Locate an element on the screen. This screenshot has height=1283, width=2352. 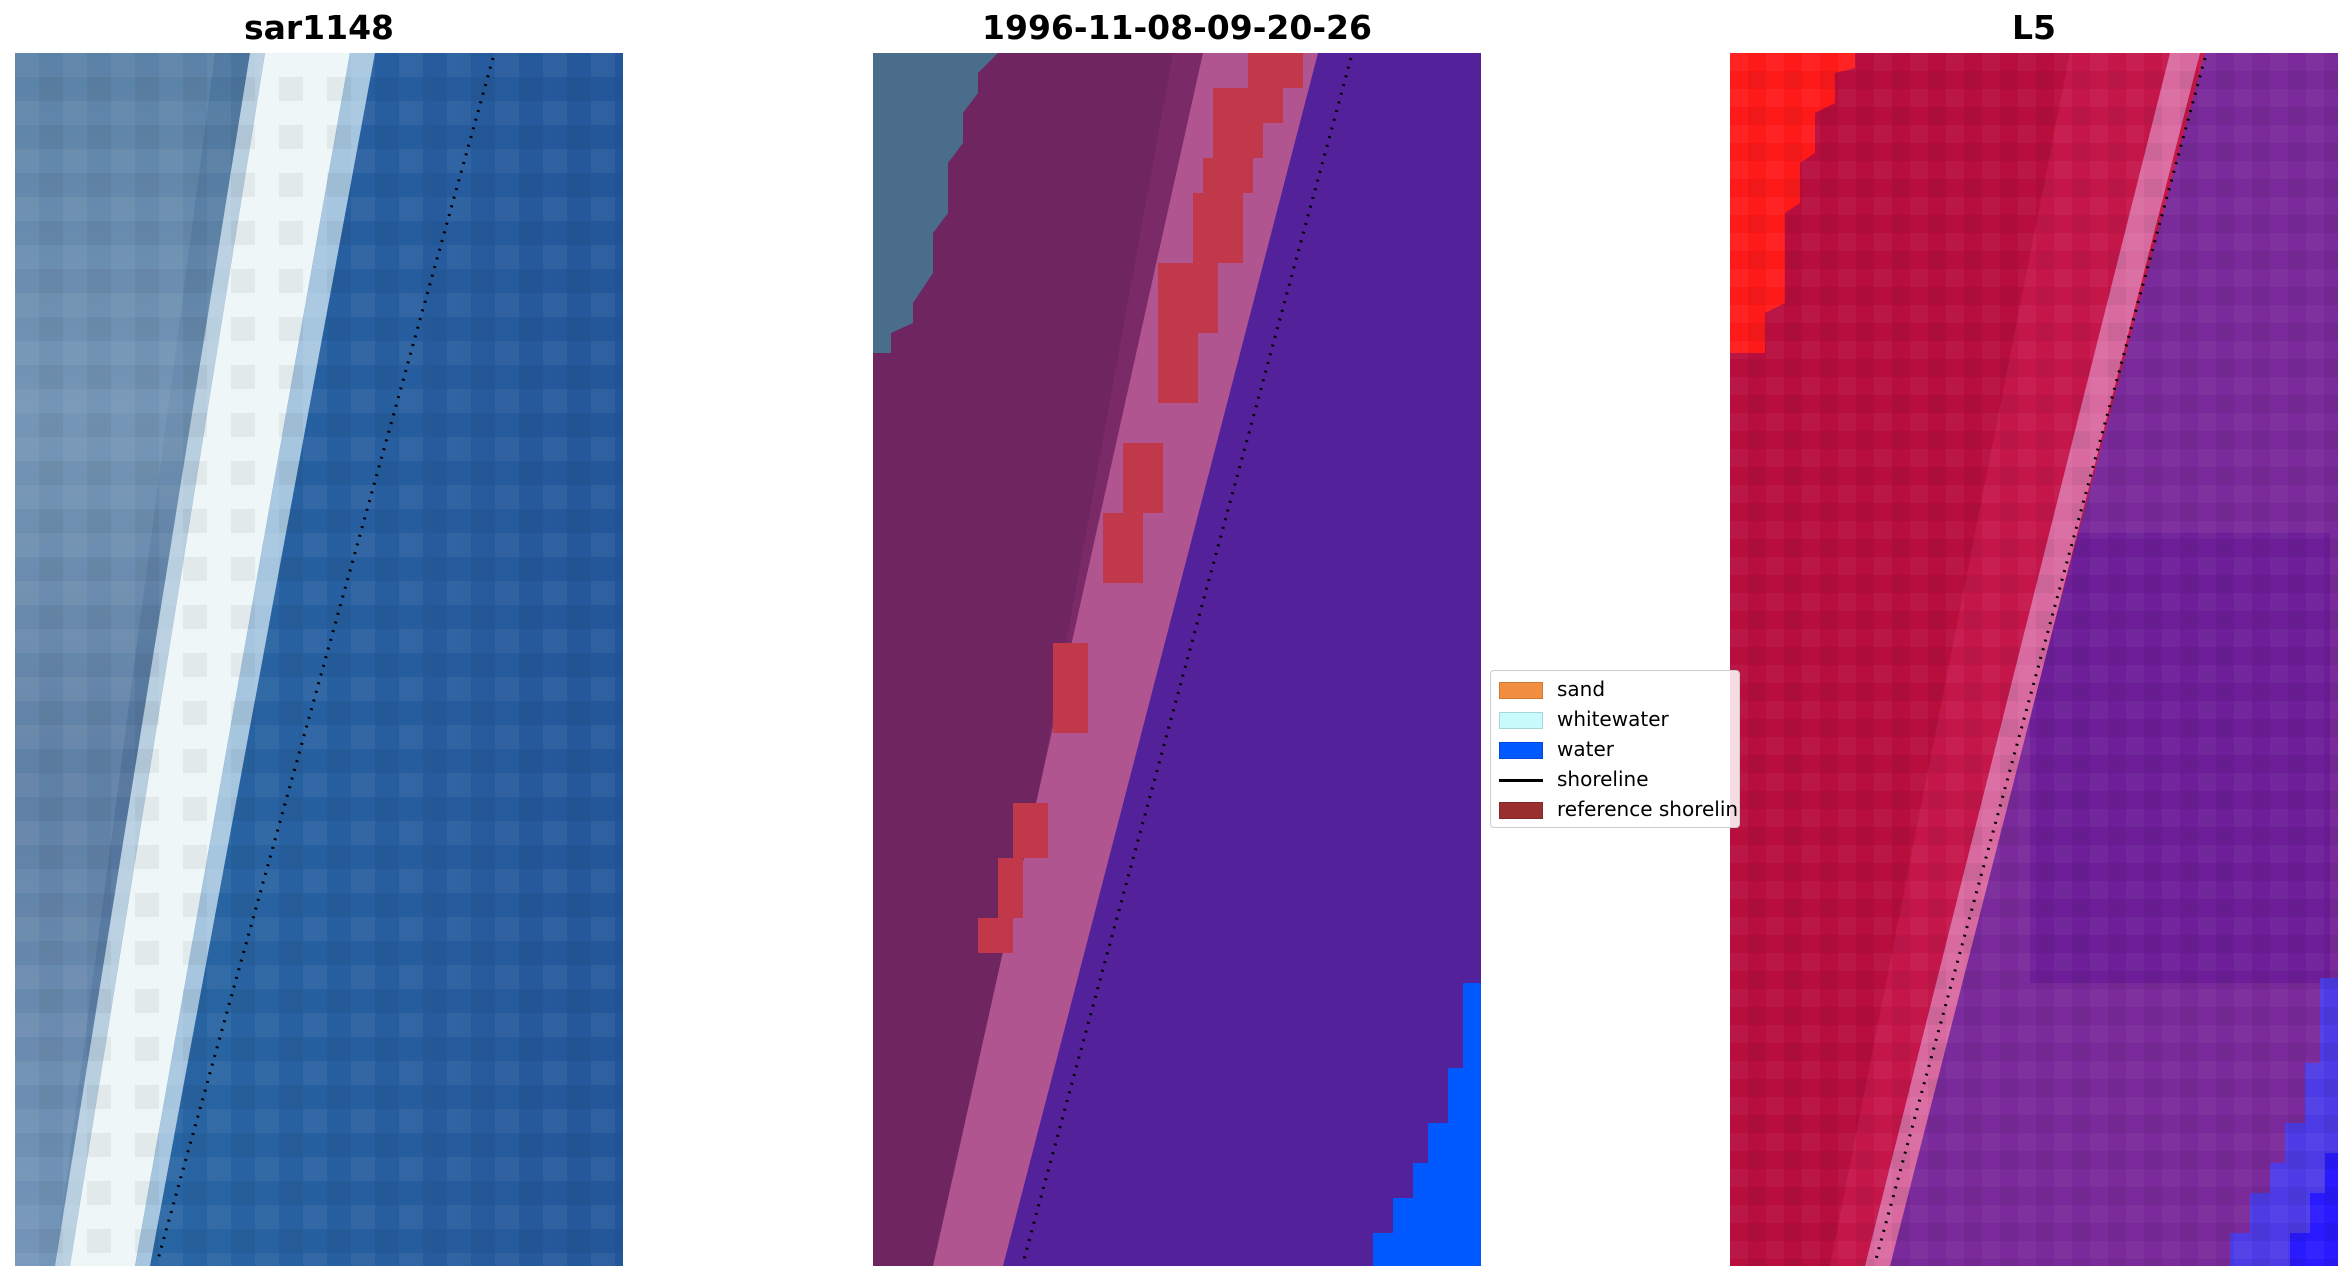
shoreline-line is located at coordinates (325, 660).